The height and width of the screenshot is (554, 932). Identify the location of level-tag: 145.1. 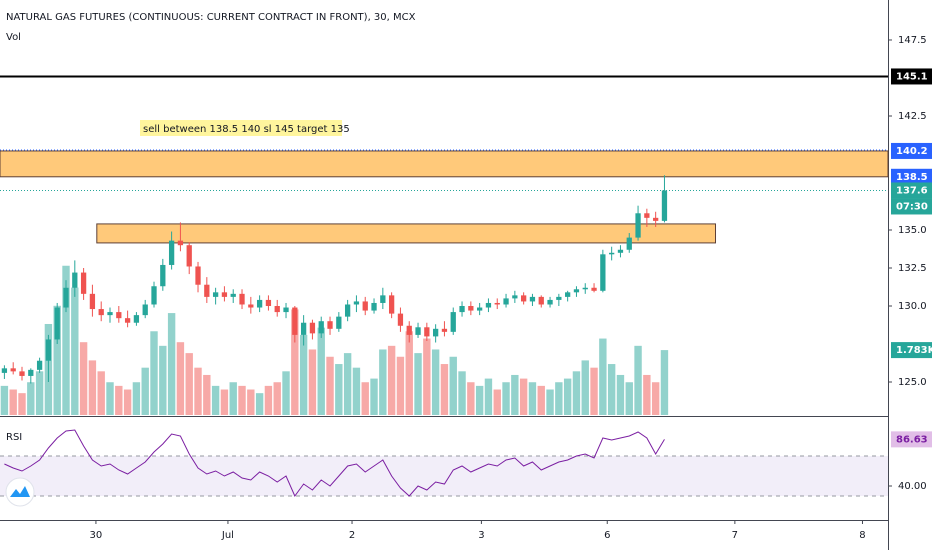
(912, 76).